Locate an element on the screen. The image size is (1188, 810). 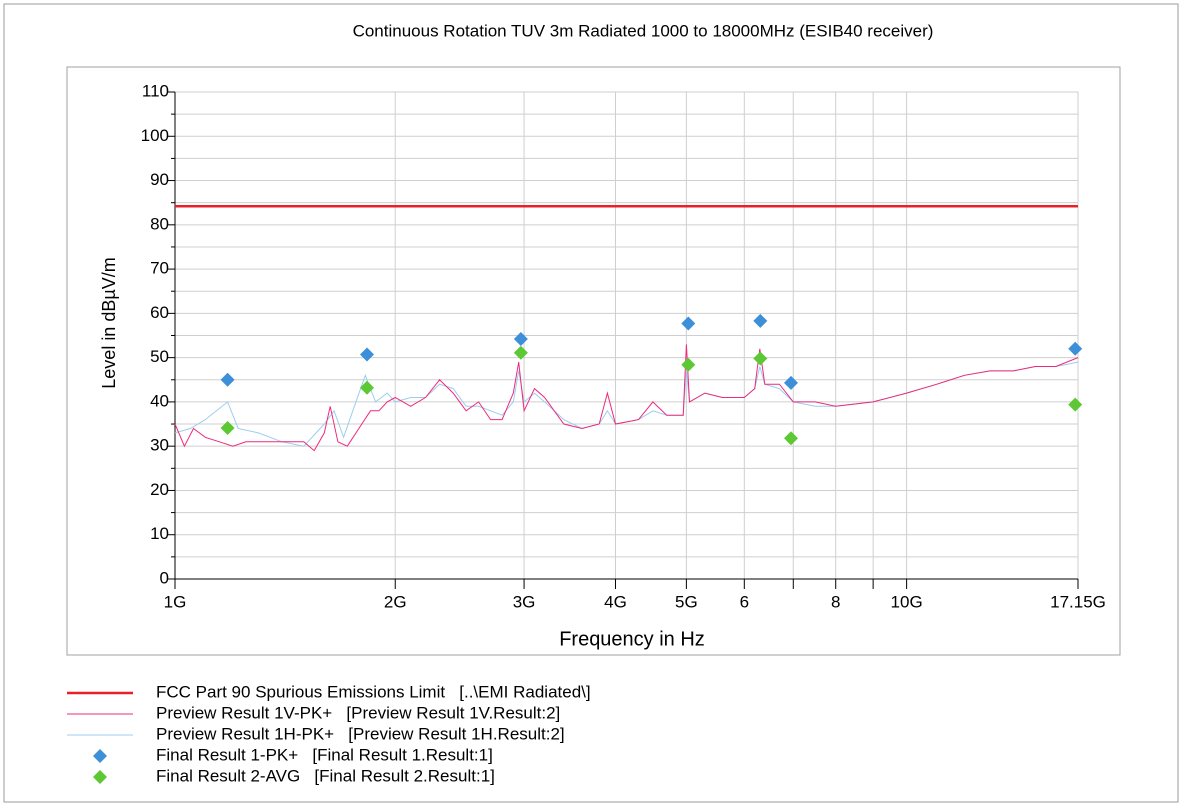
y-tick-label: 60 is located at coordinates (159, 312).